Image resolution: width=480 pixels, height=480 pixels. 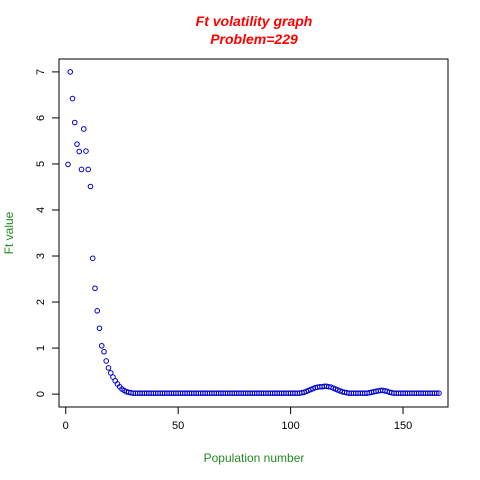 I want to click on y-tick-label: 2, so click(x=41, y=302).